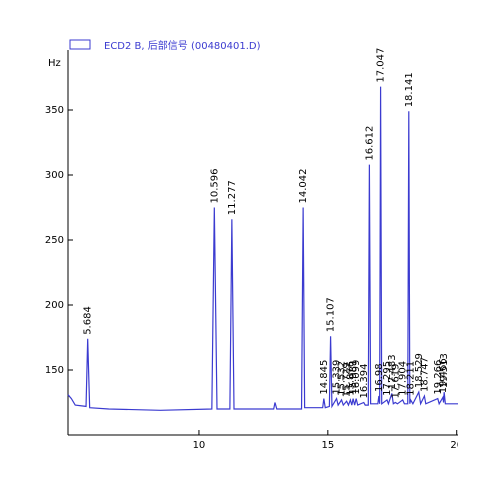  I want to click on peak-label: 19.513, so click(444, 370).